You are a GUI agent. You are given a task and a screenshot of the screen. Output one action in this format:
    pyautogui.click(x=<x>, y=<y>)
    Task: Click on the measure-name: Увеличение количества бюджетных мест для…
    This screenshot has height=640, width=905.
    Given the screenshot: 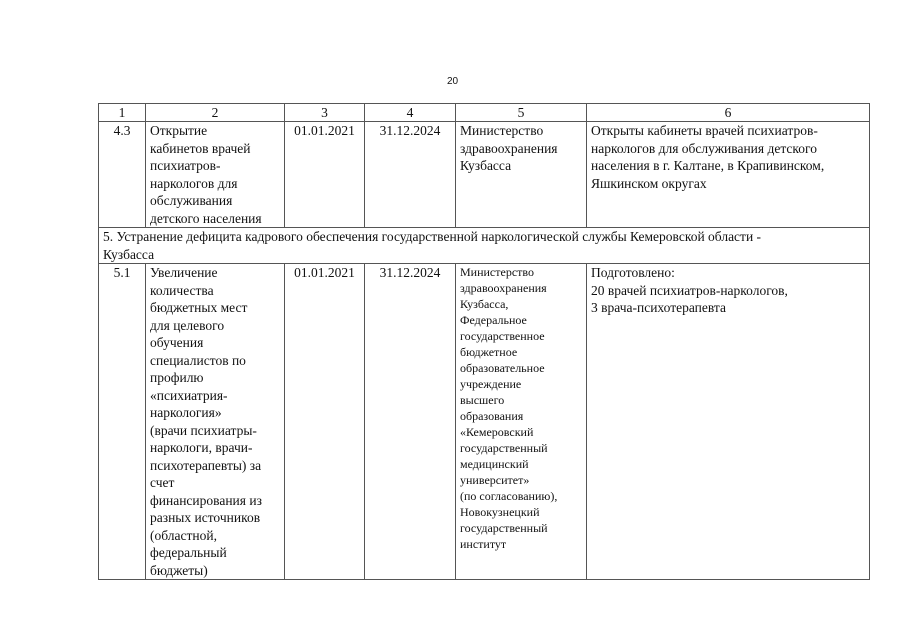 What is the action you would take?
    pyautogui.click(x=215, y=421)
    